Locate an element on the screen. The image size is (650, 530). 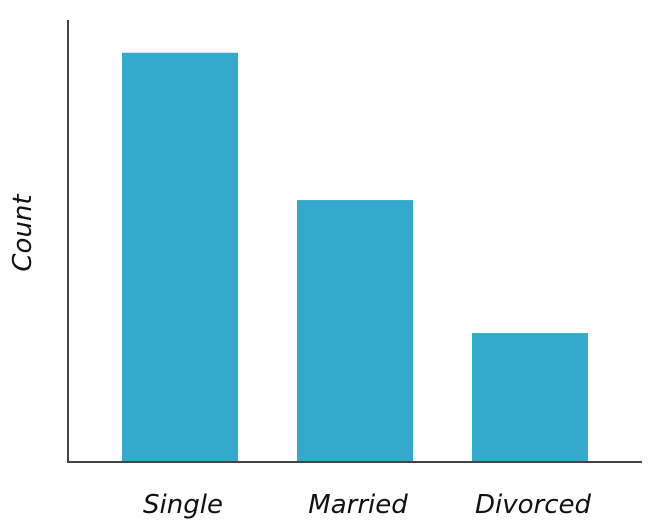
bar-married is located at coordinates (355, 331).